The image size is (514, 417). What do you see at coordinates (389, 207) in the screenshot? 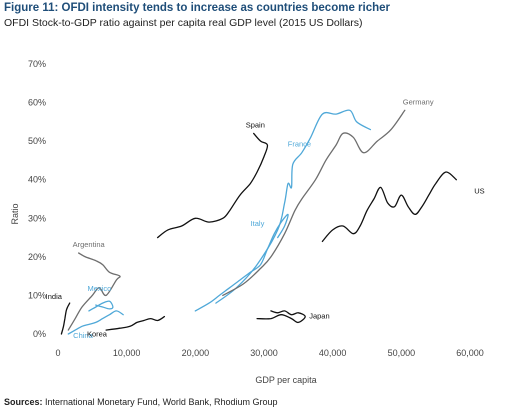
I see `series-line-us` at bounding box center [389, 207].